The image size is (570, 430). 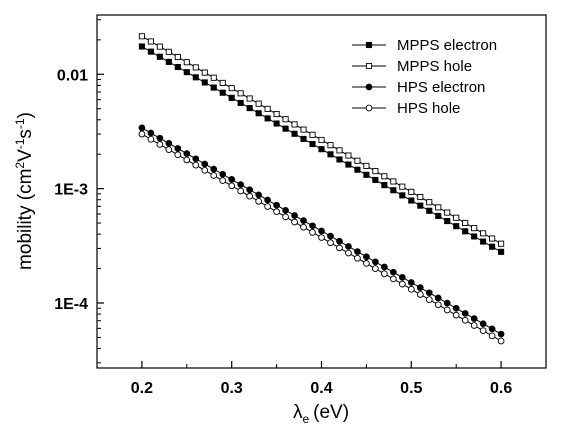 I want to click on y-tick-label: 0.01, so click(x=72, y=75).